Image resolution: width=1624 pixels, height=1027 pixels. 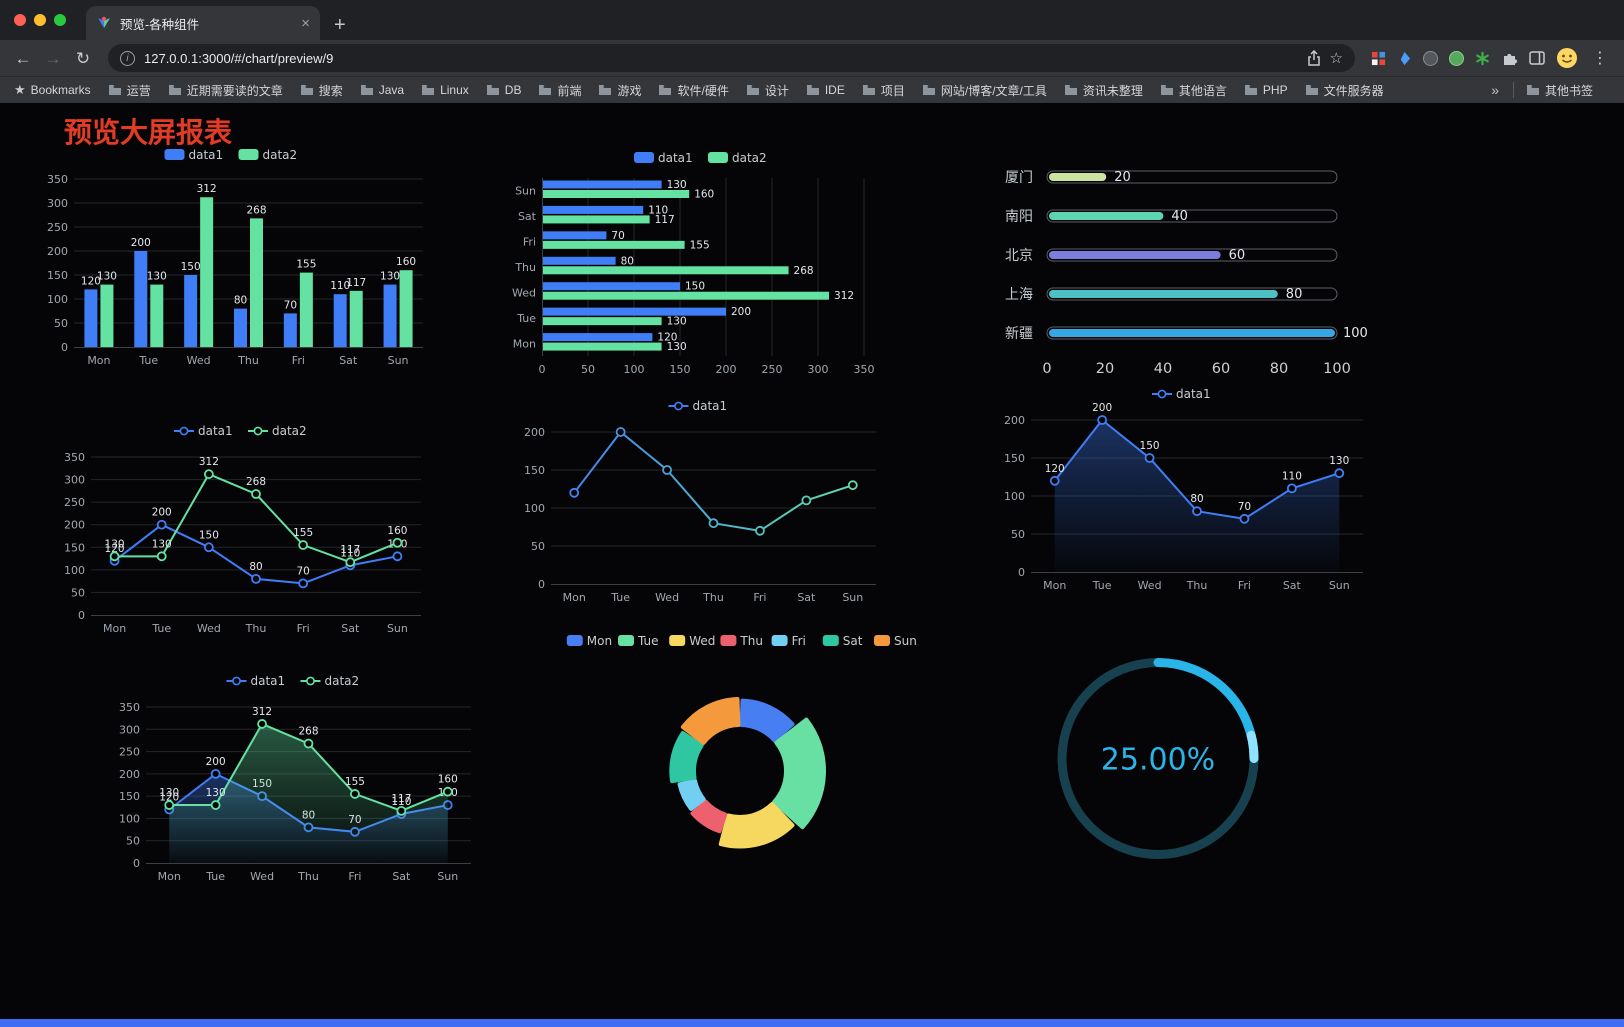 What do you see at coordinates (589, 641) in the screenshot?
I see `legend-item: Mon` at bounding box center [589, 641].